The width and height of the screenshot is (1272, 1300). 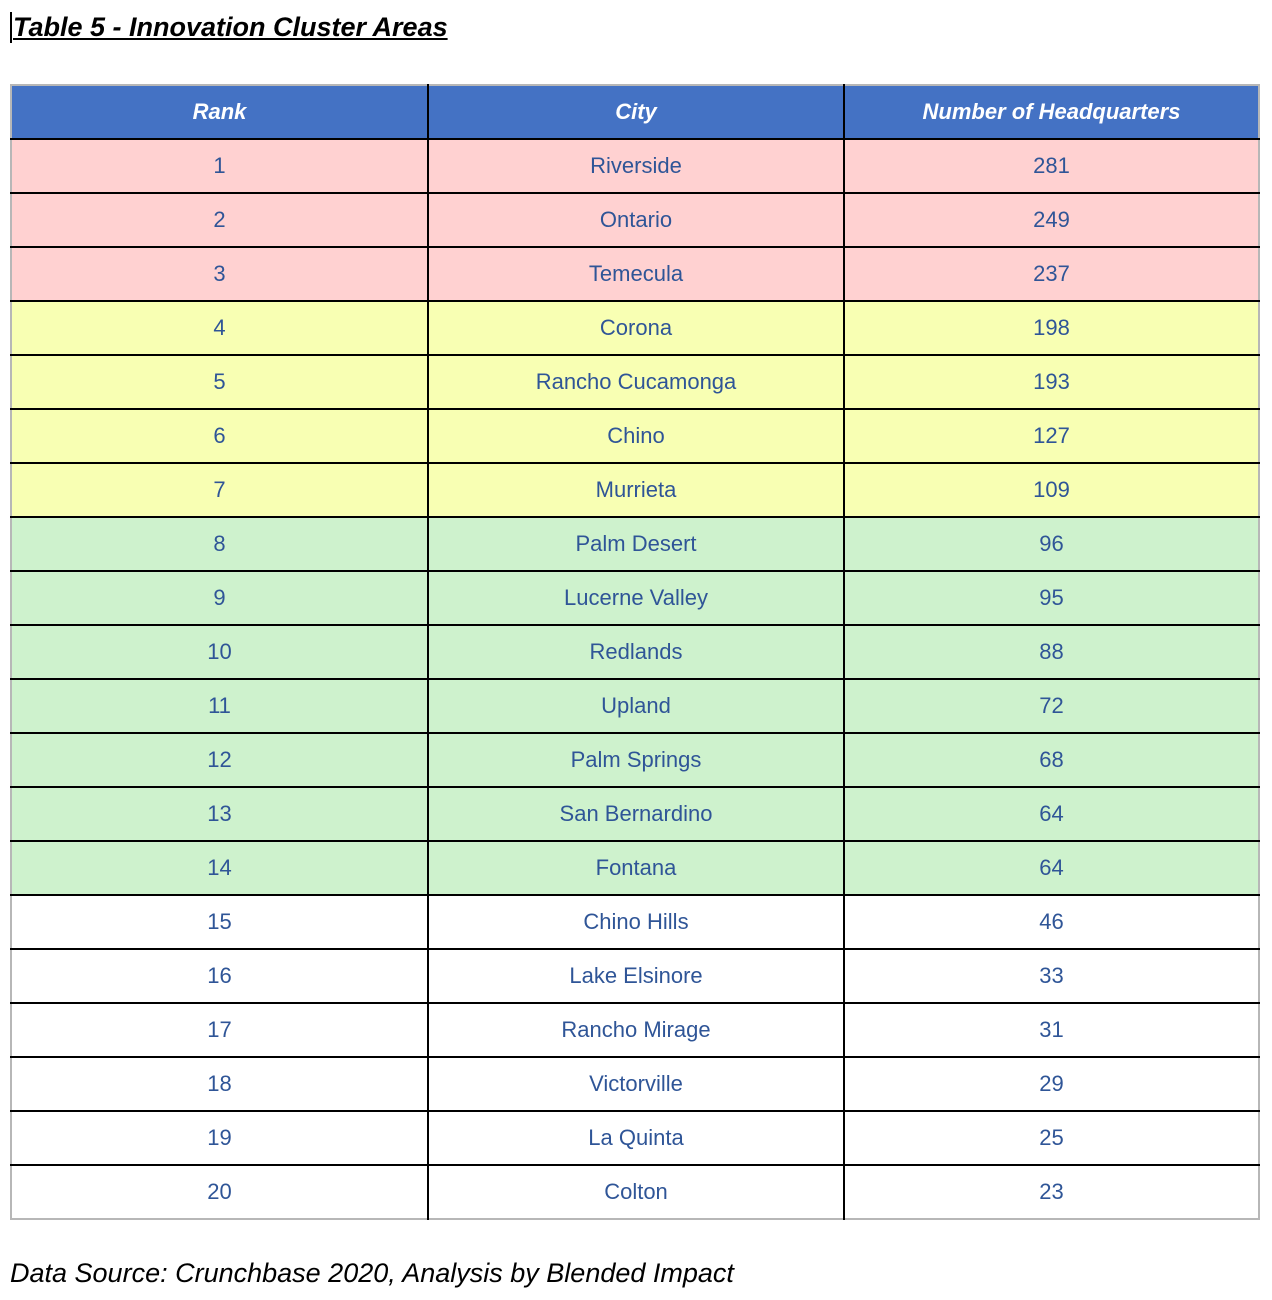 What do you see at coordinates (220, 598) in the screenshot?
I see `rank-cell: 9` at bounding box center [220, 598].